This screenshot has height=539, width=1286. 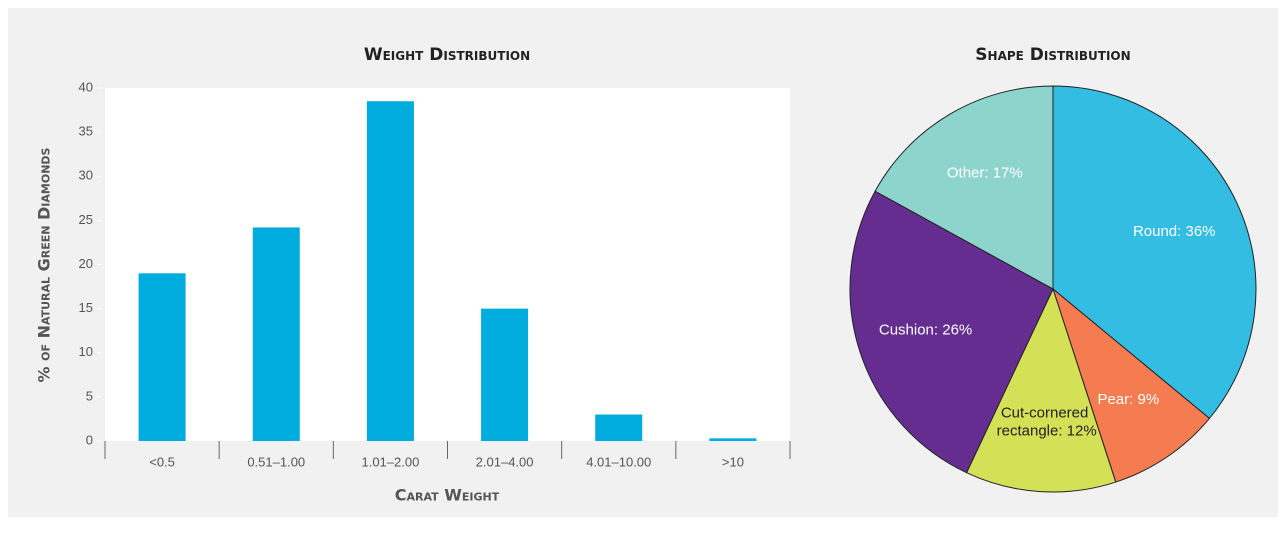 What do you see at coordinates (447, 495) in the screenshot?
I see `x-axis-label: Carat Weight` at bounding box center [447, 495].